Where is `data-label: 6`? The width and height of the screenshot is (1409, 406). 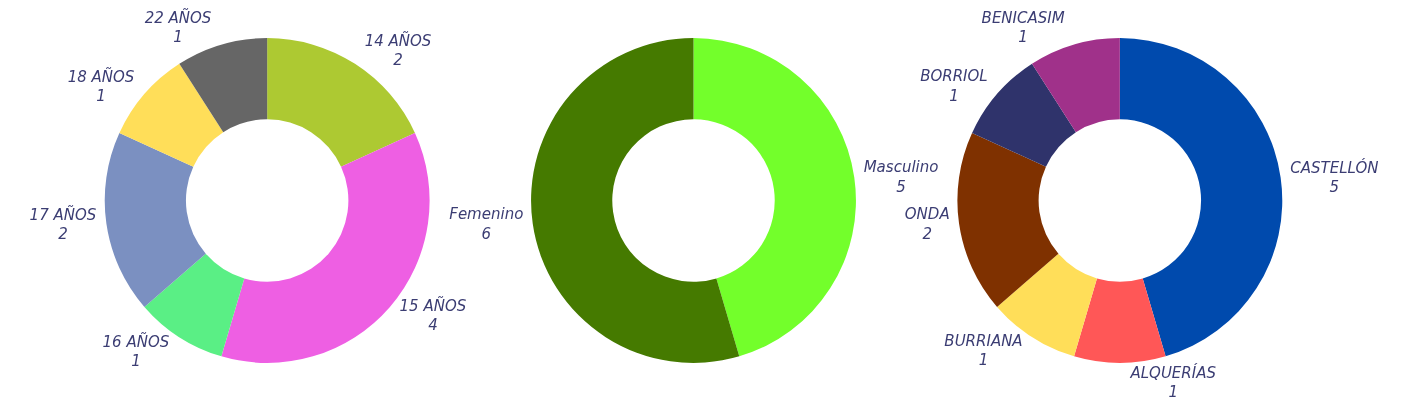
data-label: 6 is located at coordinates (486, 233).